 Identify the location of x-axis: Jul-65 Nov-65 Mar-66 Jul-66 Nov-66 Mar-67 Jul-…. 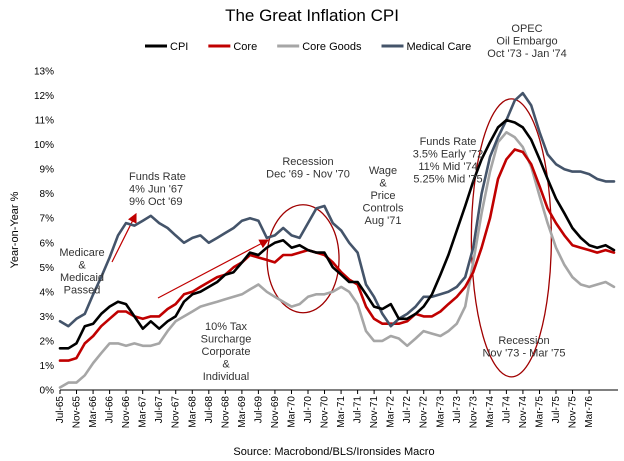
(336, 409).